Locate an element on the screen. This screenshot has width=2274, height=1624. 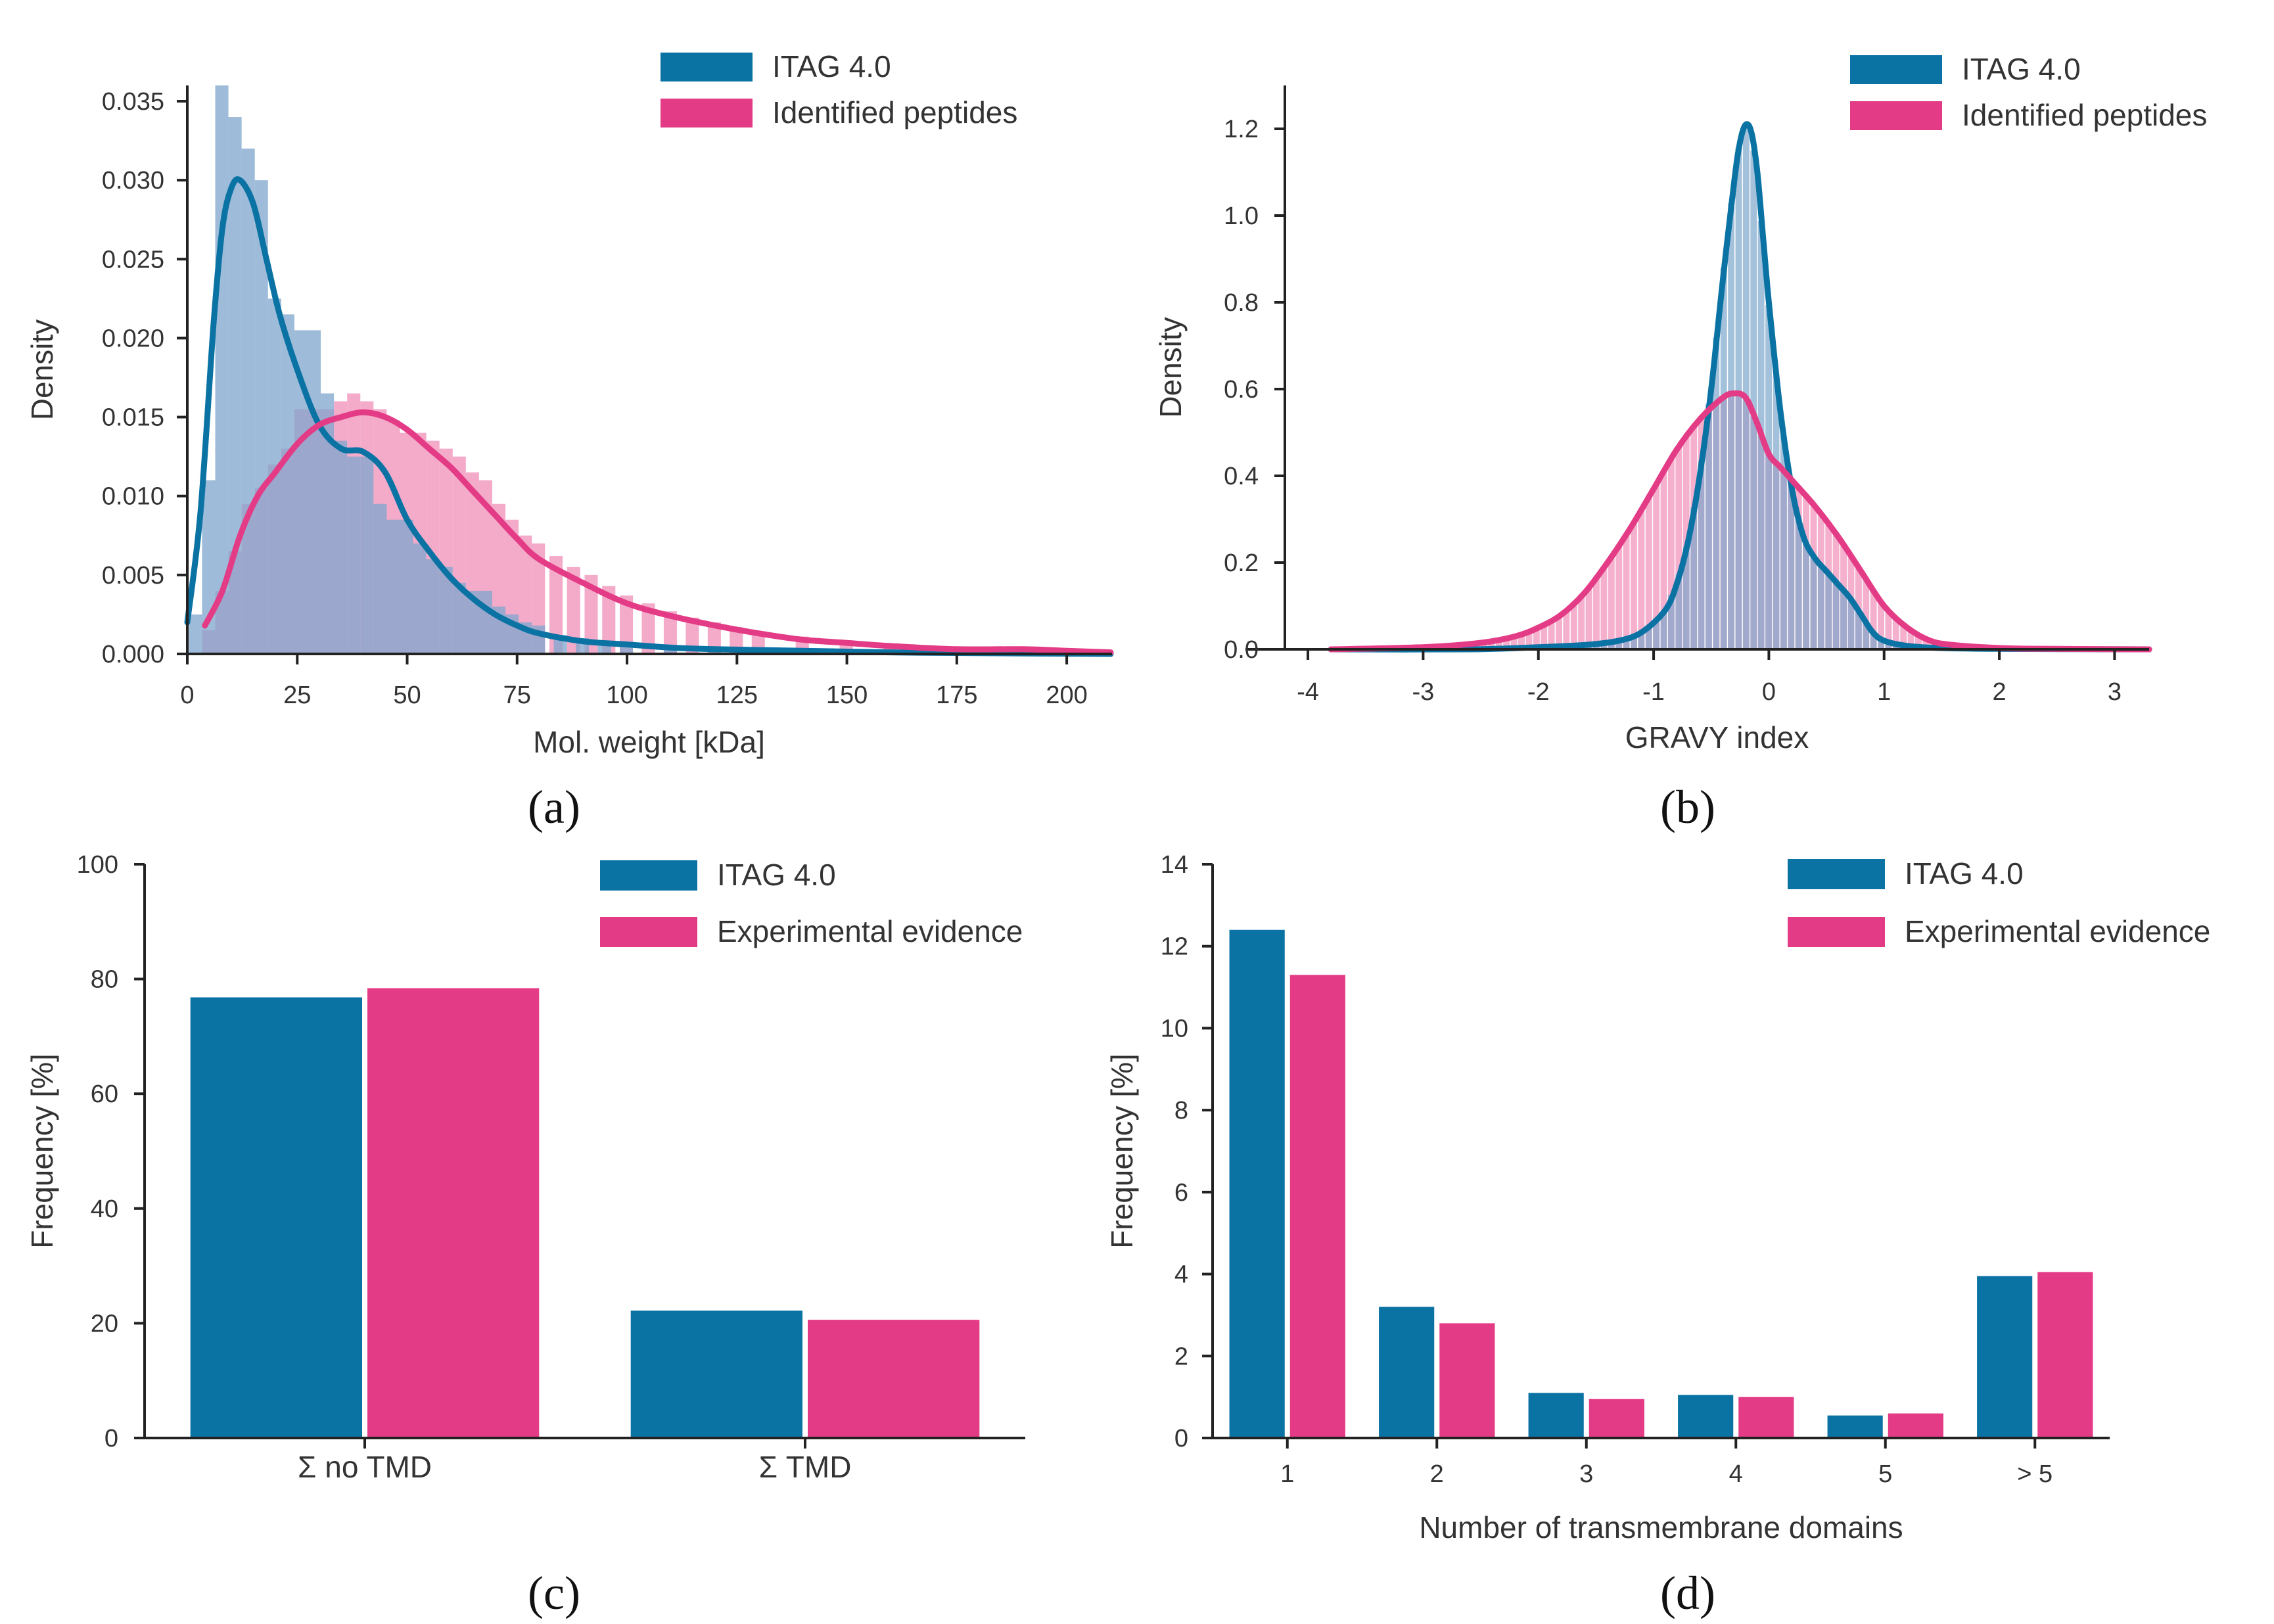
y-tick-label: 100 is located at coordinates (97, 865).